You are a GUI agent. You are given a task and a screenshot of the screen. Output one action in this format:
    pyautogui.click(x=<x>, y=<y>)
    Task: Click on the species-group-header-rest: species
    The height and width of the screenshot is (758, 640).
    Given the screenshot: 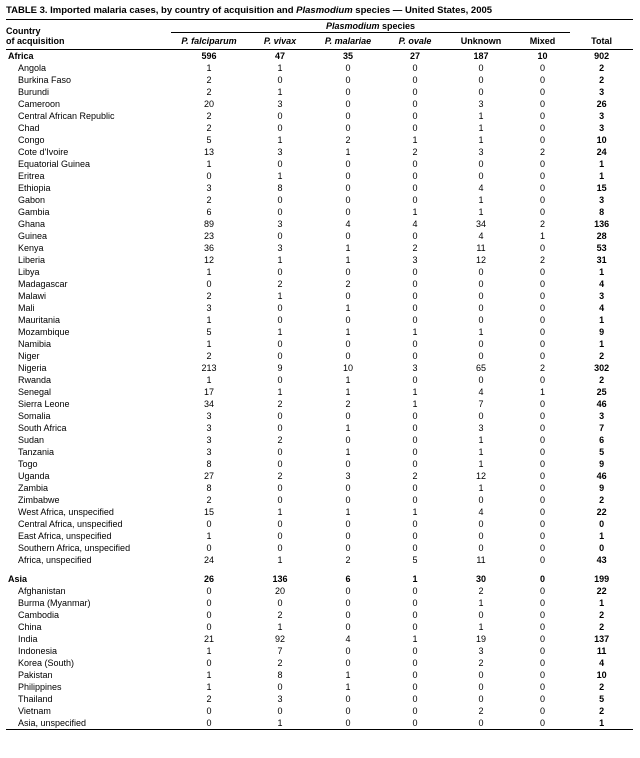 What is the action you would take?
    pyautogui.click(x=397, y=26)
    